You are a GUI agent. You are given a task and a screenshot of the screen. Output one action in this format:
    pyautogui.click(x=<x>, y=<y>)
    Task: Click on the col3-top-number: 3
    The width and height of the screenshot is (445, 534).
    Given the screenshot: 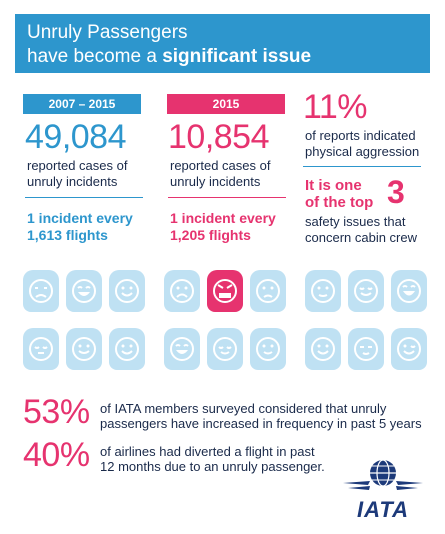 What is the action you would take?
    pyautogui.click(x=396, y=192)
    